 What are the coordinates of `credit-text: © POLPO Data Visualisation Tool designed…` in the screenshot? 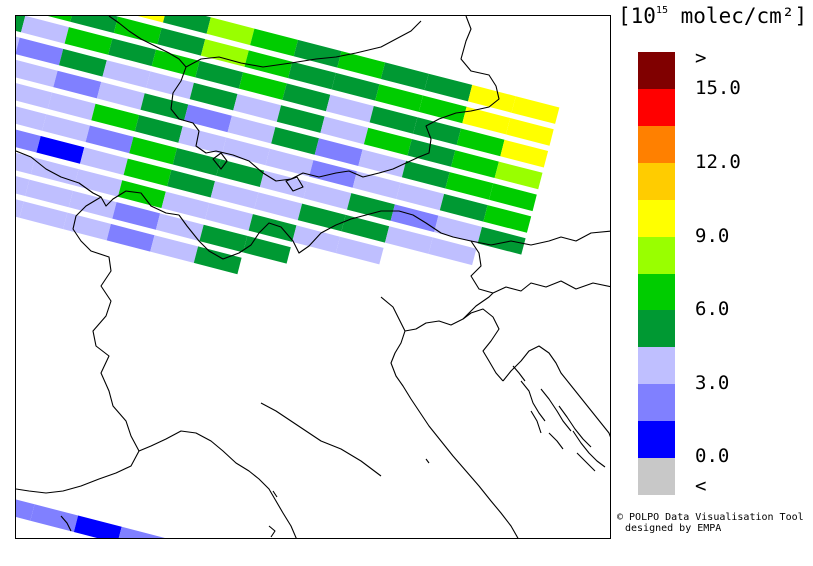 It's located at (710, 523).